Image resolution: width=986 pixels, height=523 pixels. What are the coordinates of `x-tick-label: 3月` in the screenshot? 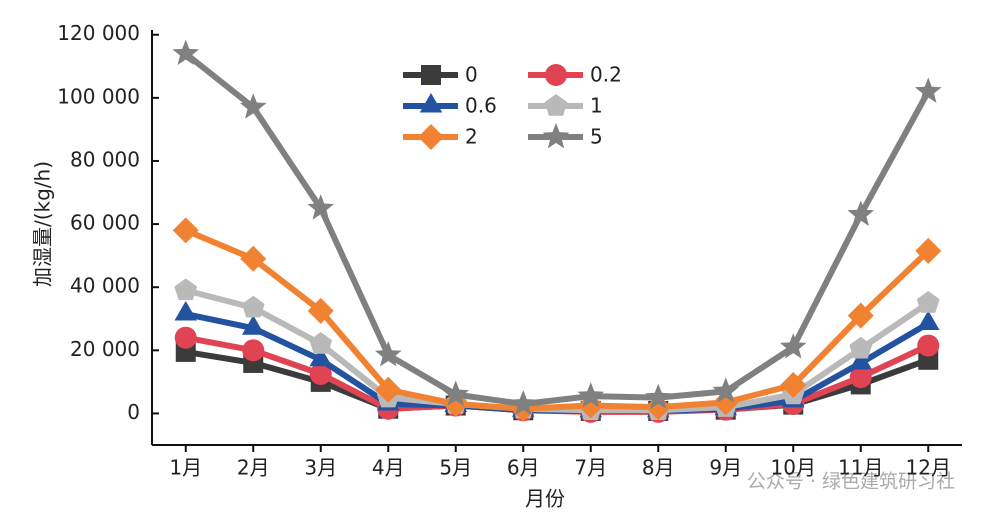 It's located at (320, 468).